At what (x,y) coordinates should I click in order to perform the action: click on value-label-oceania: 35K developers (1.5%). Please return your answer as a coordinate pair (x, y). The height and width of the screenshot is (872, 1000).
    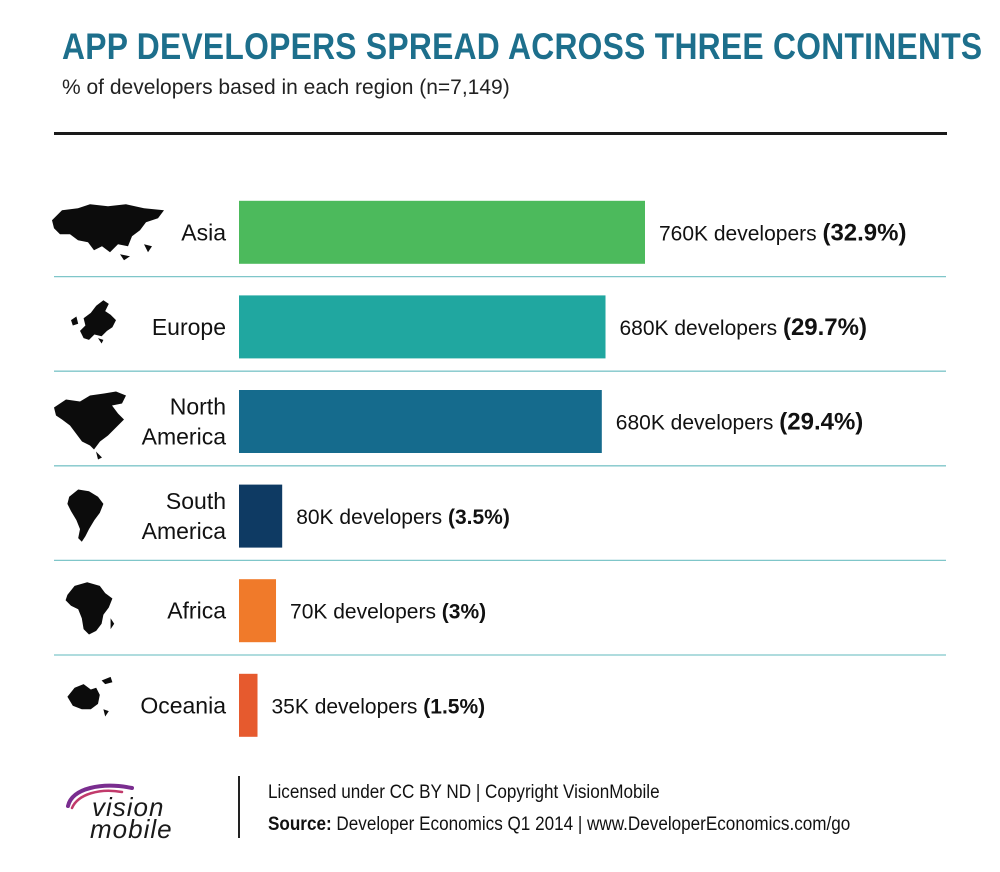
    Looking at the image, I should click on (379, 706).